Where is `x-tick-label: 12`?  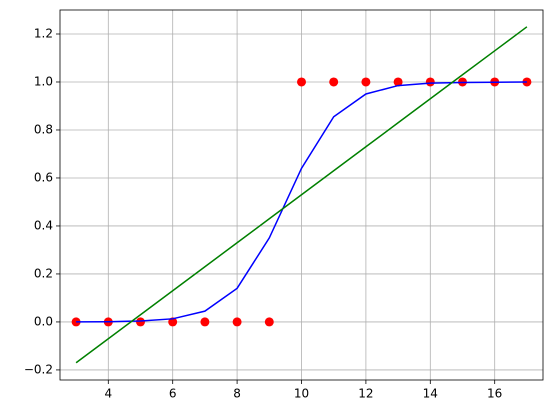
x-tick-label: 12 is located at coordinates (365, 394).